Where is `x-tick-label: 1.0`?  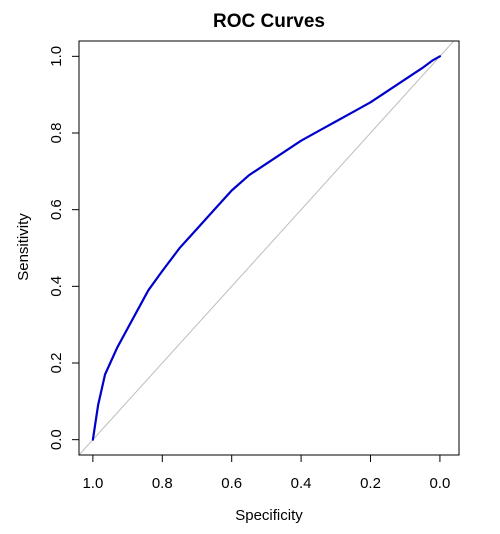
x-tick-label: 1.0 is located at coordinates (92, 483).